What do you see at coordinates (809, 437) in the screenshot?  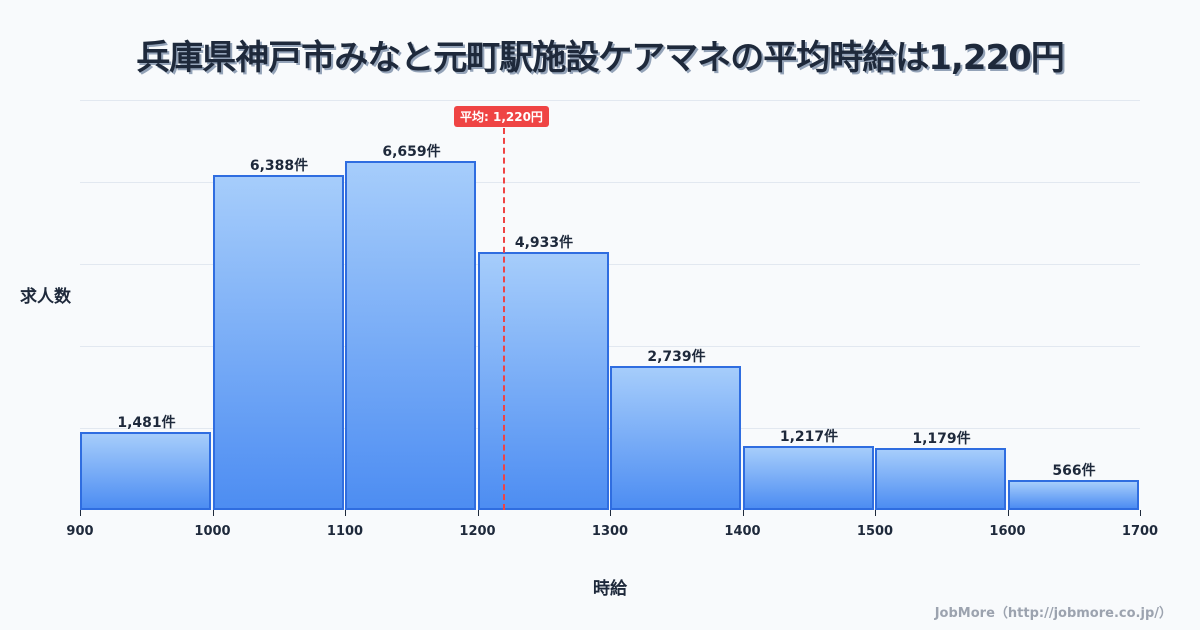 I see `bar-value-label: 1,217件` at bounding box center [809, 437].